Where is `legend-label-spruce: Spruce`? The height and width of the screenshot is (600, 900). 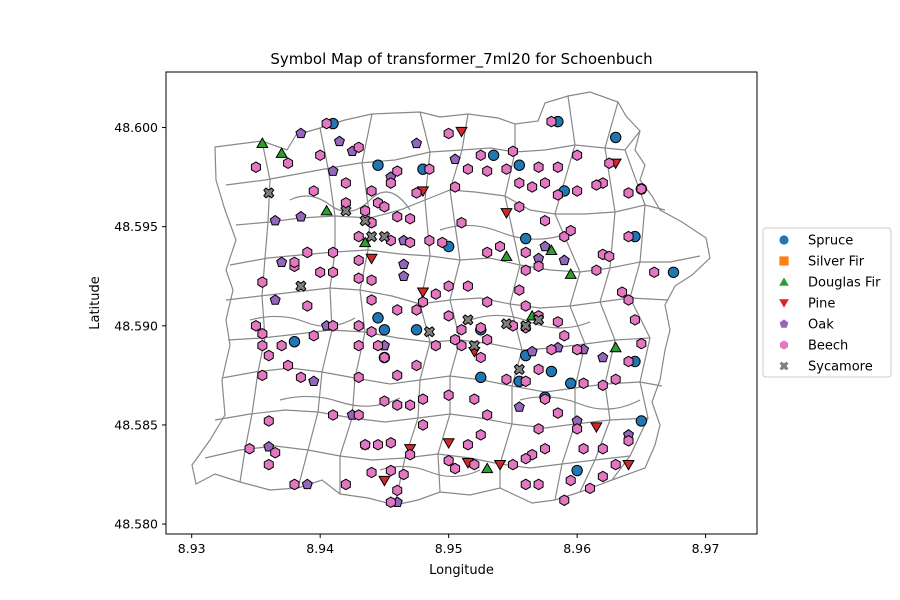 legend-label-spruce: Spruce is located at coordinates (830, 241).